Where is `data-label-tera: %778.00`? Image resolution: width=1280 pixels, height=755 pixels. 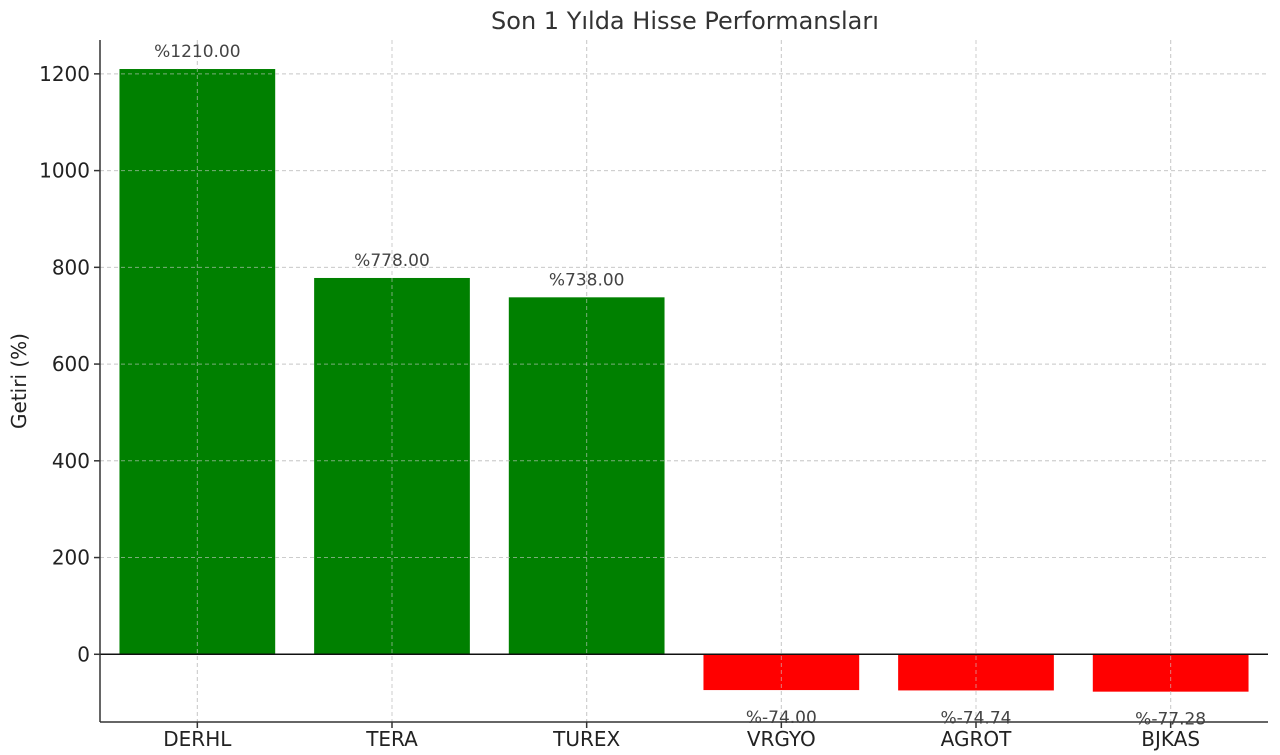
data-label-tera: %778.00 is located at coordinates (392, 261).